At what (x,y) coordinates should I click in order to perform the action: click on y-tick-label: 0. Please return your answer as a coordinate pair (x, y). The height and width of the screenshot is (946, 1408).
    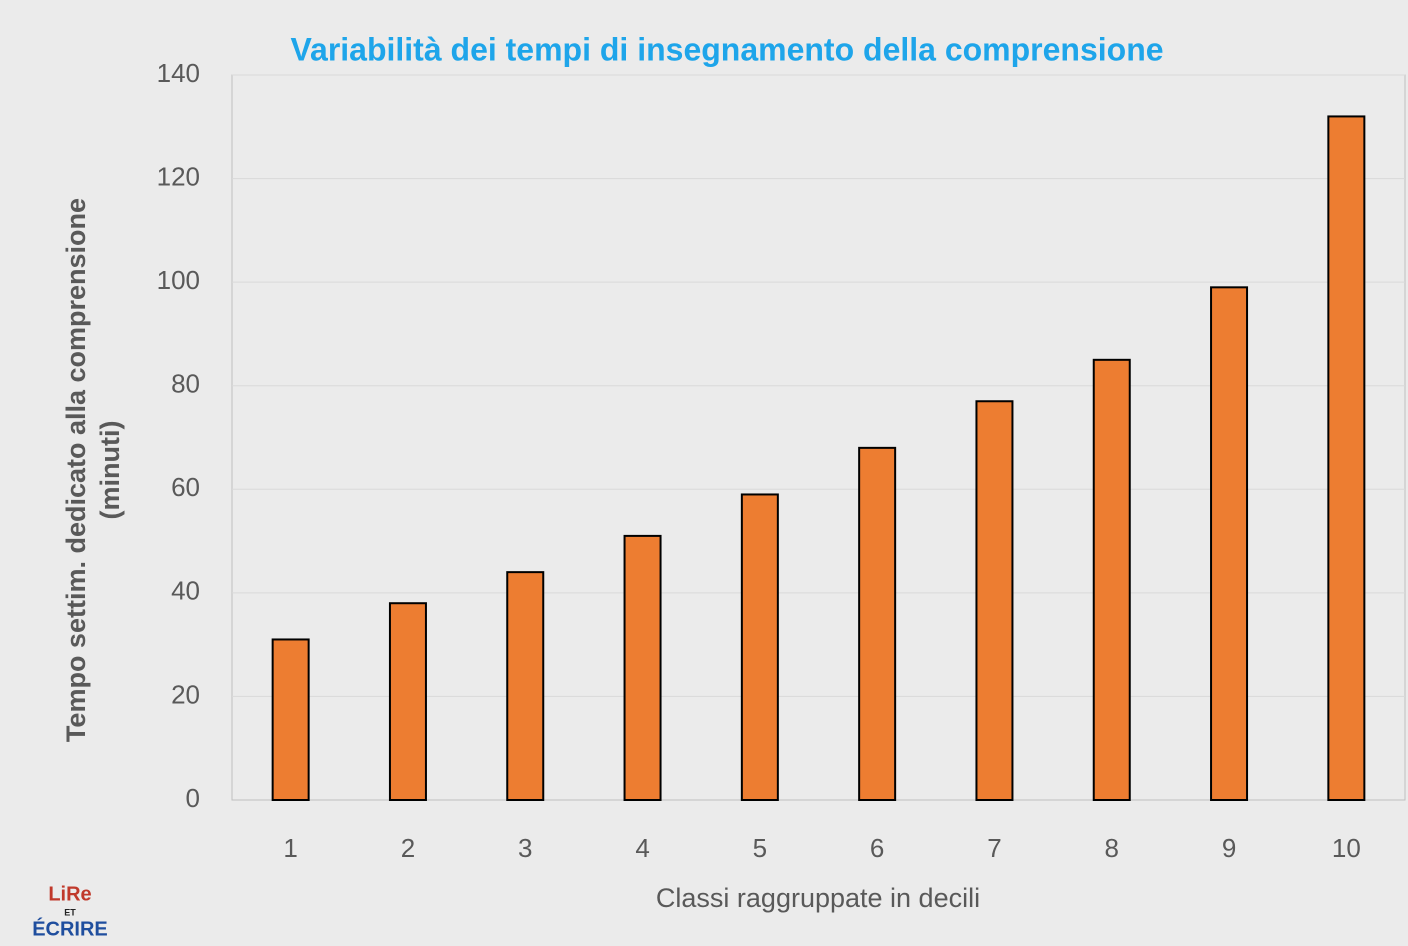
    Looking at the image, I should click on (193, 798).